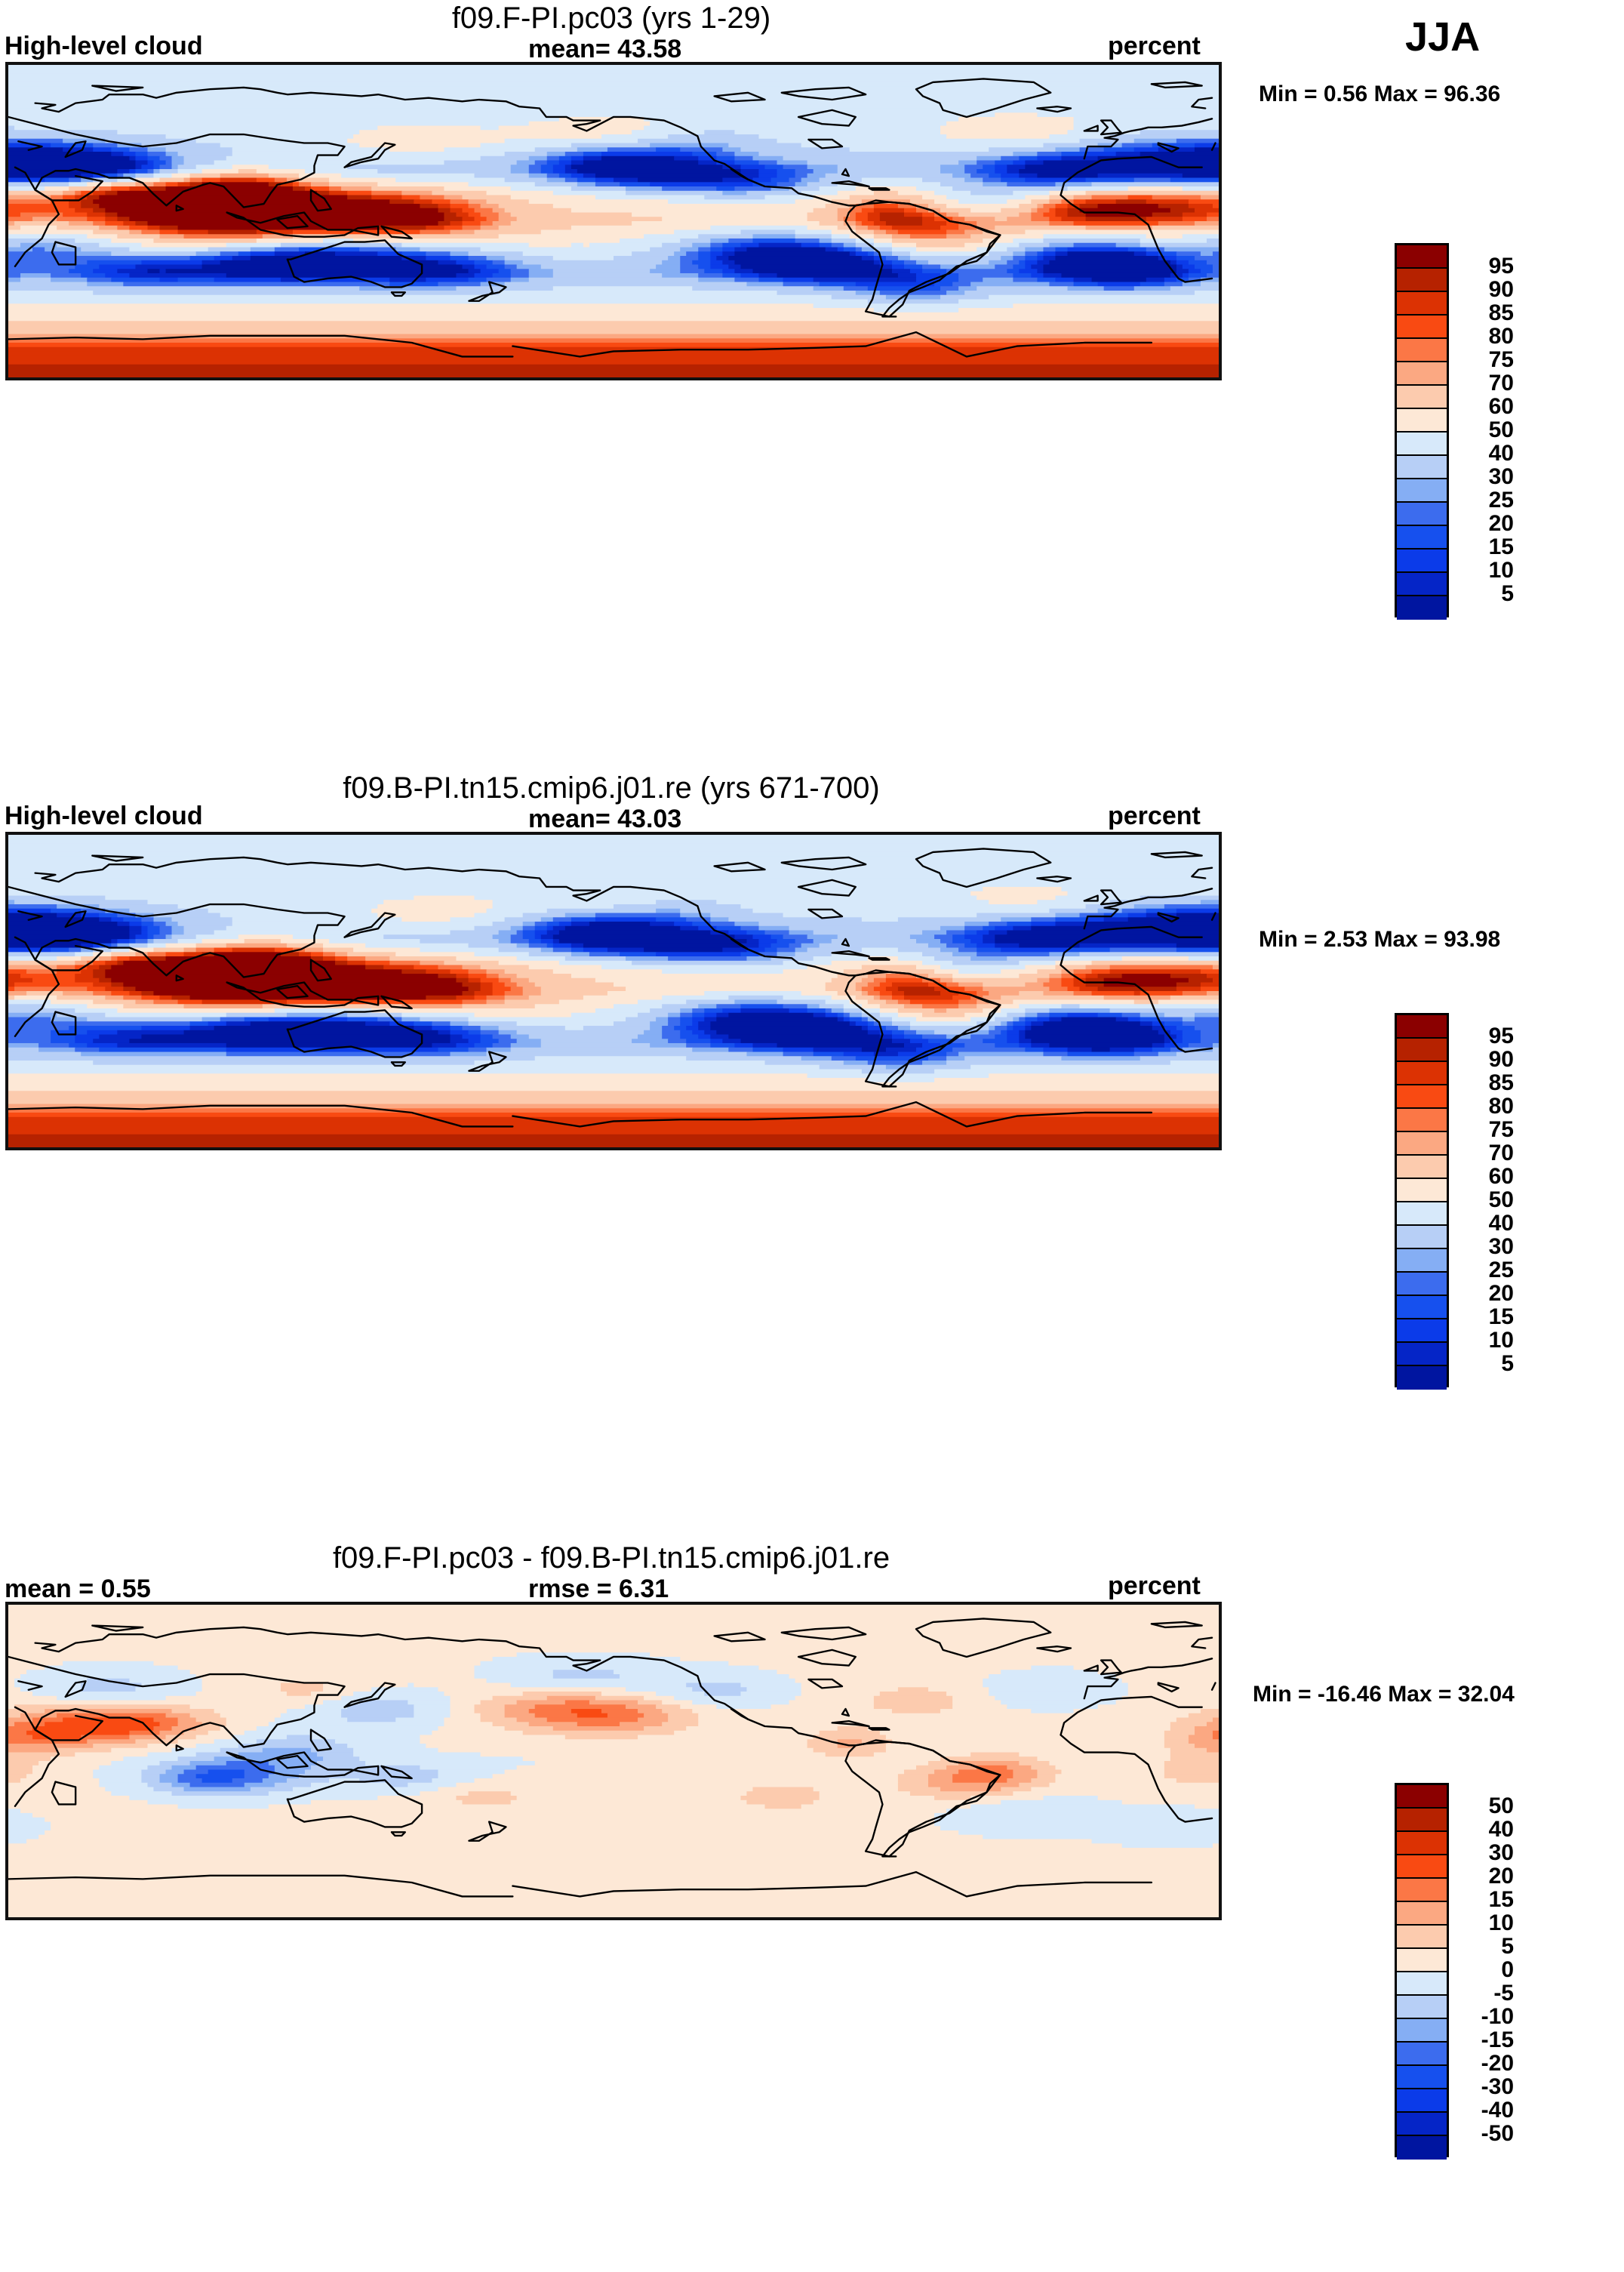 The width and height of the screenshot is (1624, 2272). Describe the element at coordinates (1501, 1270) in the screenshot. I see `colorbar-tick: 25` at that location.